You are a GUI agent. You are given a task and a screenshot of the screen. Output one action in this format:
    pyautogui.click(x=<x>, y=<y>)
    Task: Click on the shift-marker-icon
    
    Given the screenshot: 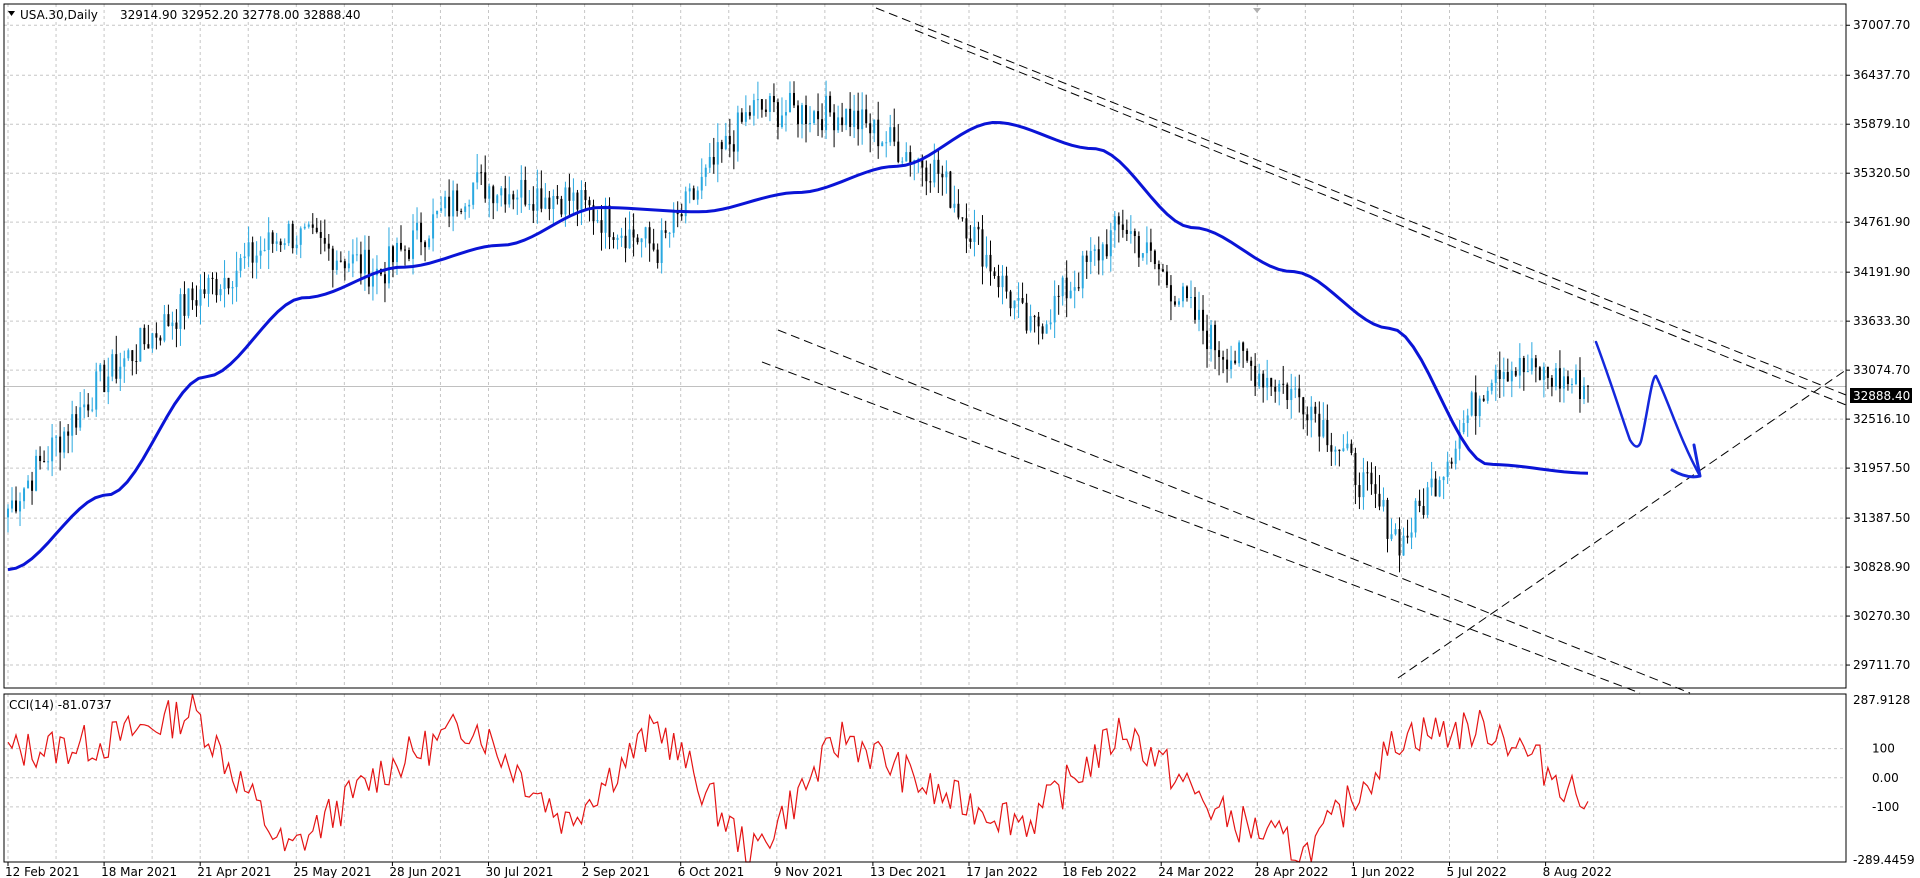 What is the action you would take?
    pyautogui.click(x=1257, y=10)
    